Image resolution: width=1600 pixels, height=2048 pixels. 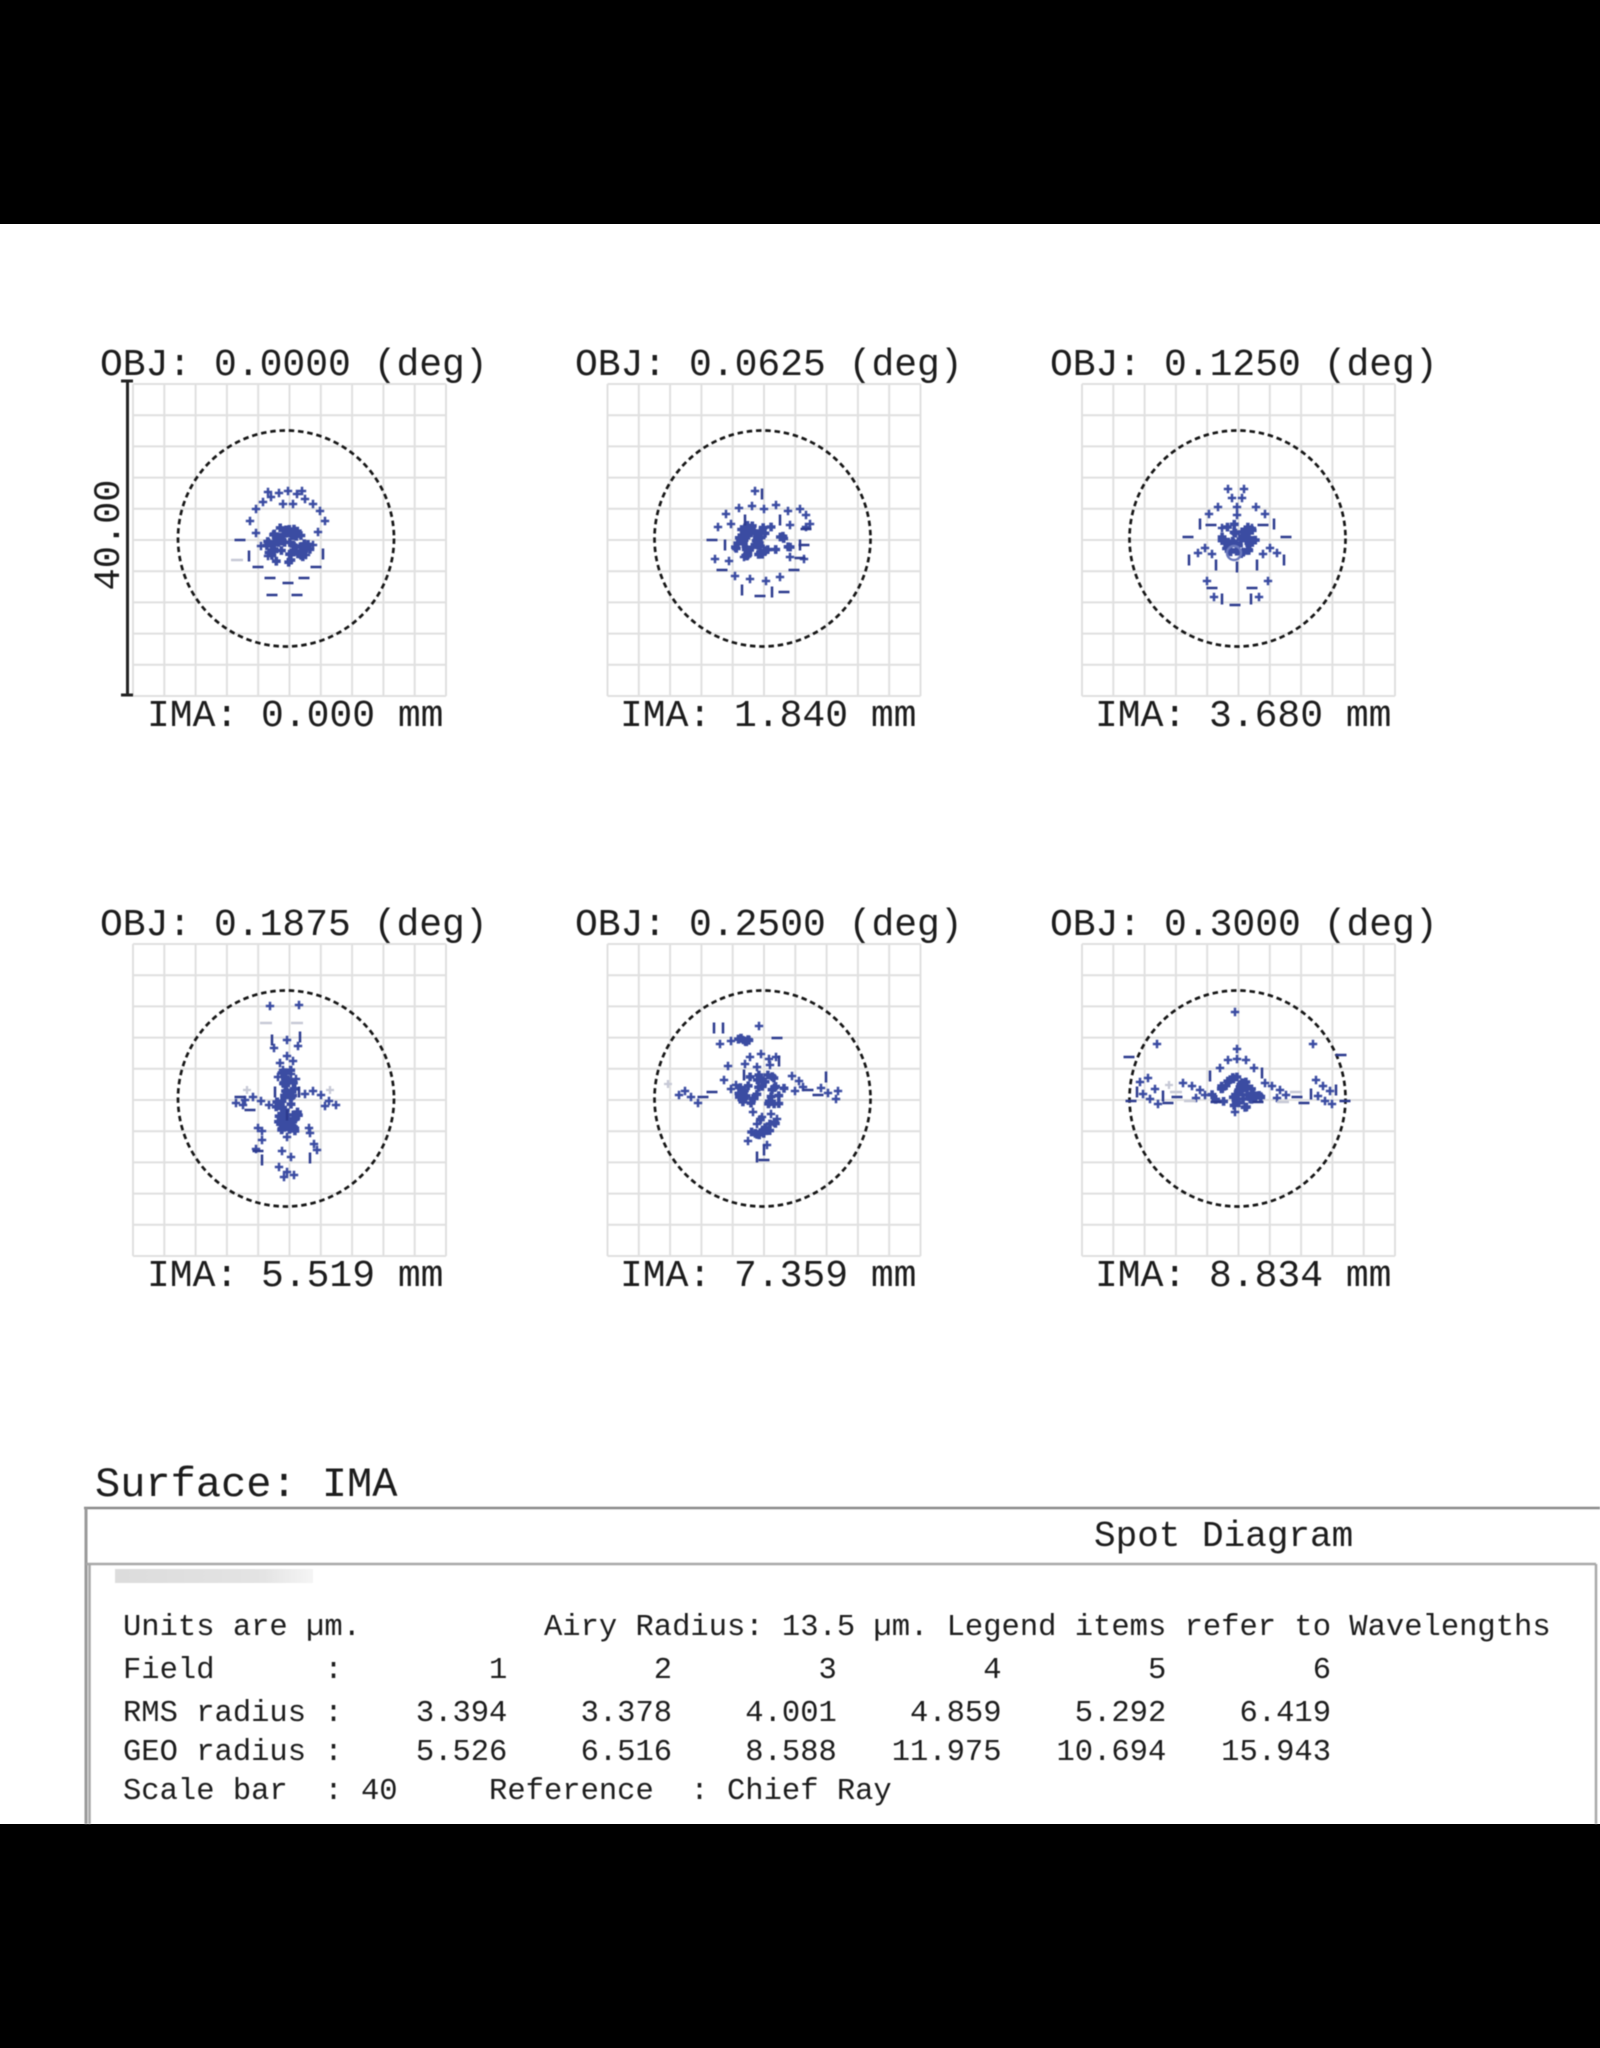 I want to click on svg-text: Spot Diagram, so click(x=1223, y=1536).